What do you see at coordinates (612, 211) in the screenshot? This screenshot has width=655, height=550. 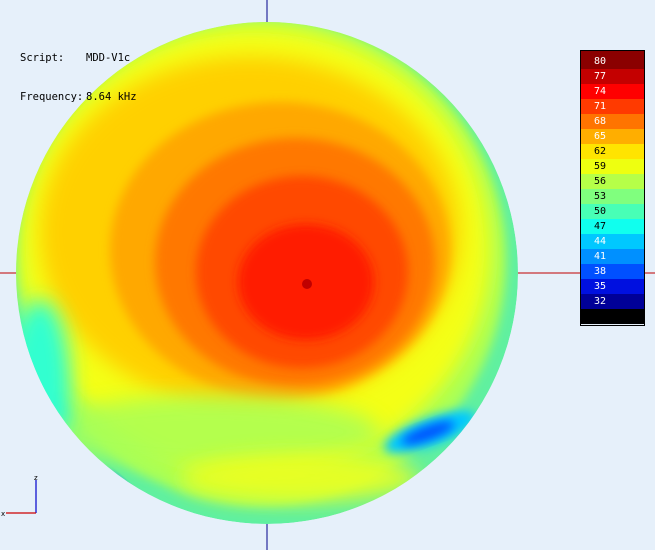 I see `legend-band: 50` at bounding box center [612, 211].